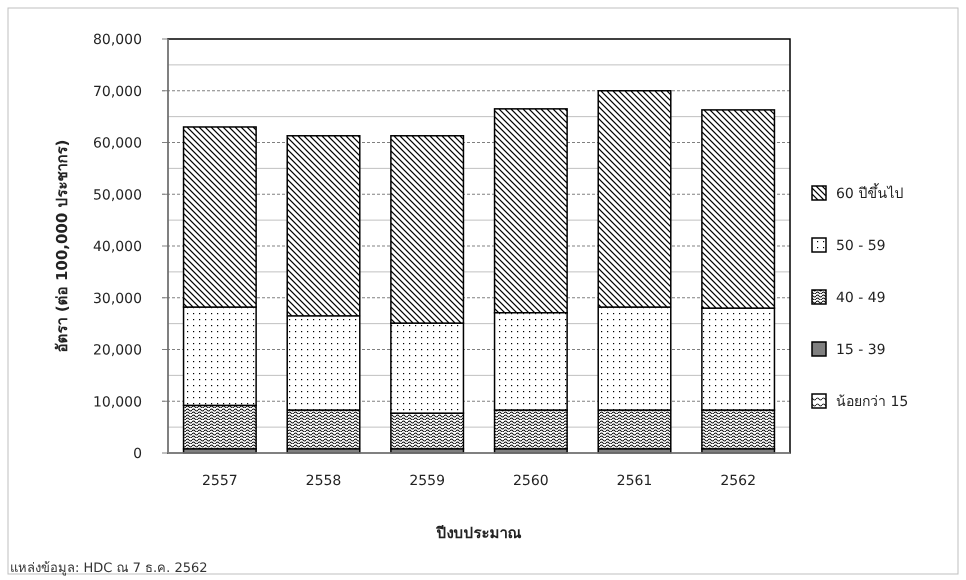  What do you see at coordinates (117, 92) in the screenshot?
I see `y-tick-label: 70,000` at bounding box center [117, 92].